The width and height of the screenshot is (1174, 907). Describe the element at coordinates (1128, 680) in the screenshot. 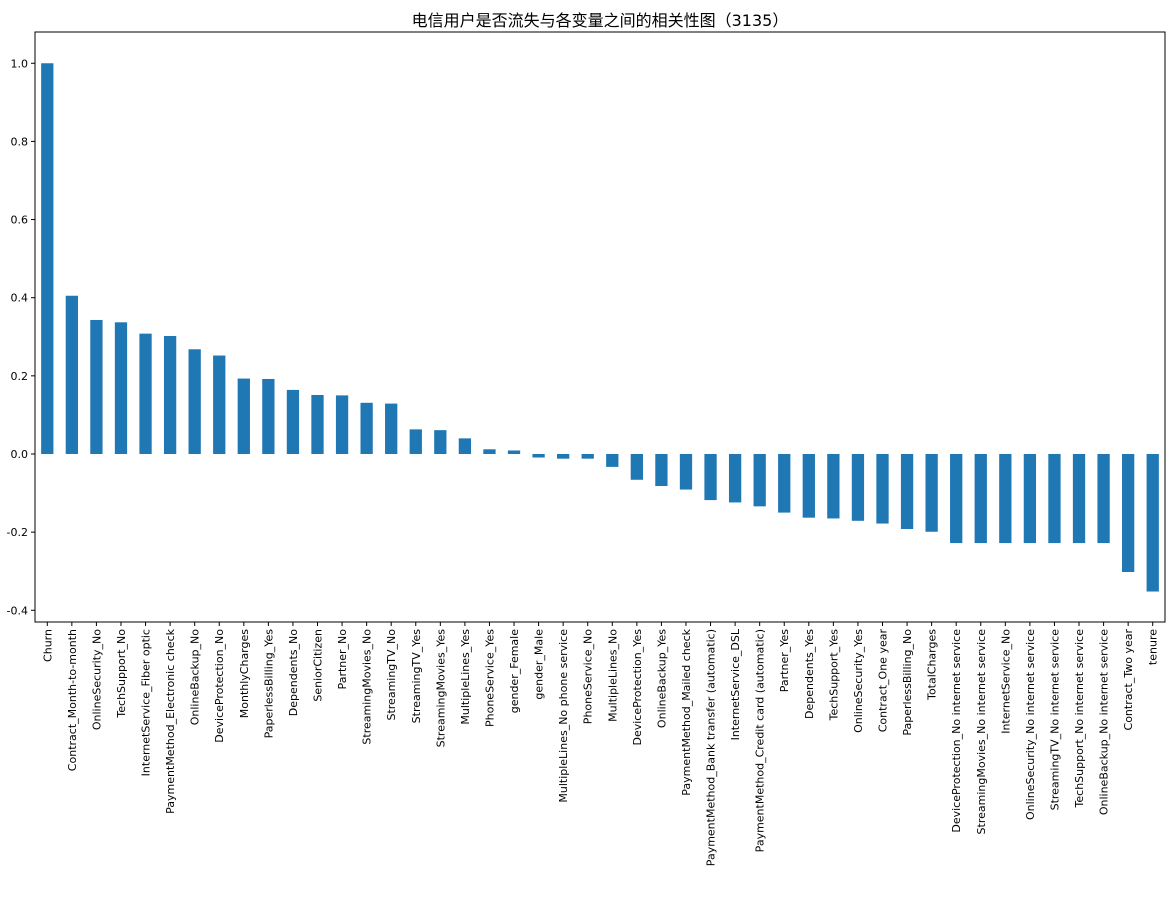

I see `x-tick-label: Contract_Two year` at that location.